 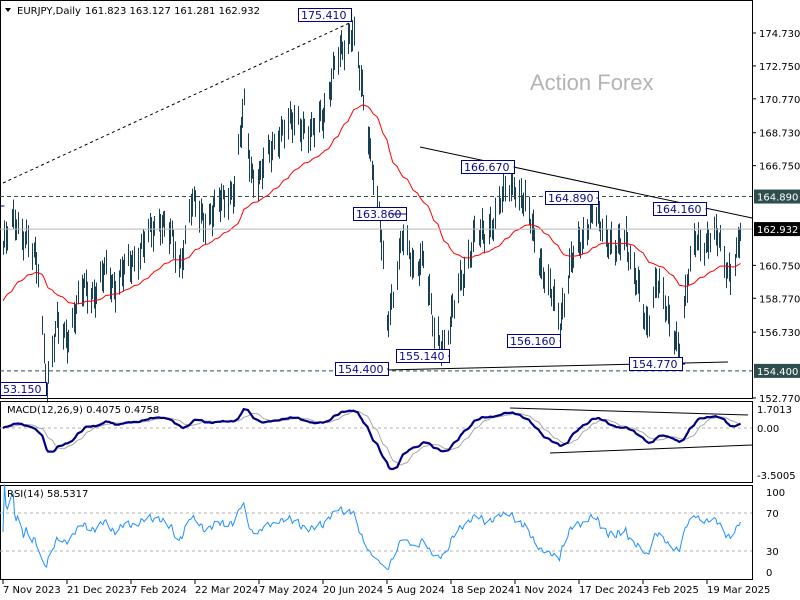 What do you see at coordinates (177, 102) in the screenshot?
I see `dotted-trendline` at bounding box center [177, 102].